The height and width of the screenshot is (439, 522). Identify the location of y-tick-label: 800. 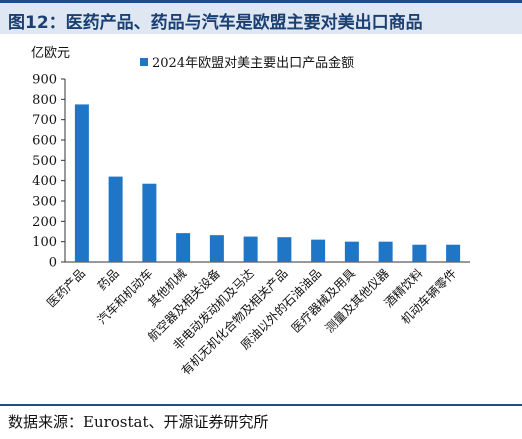
(44, 100).